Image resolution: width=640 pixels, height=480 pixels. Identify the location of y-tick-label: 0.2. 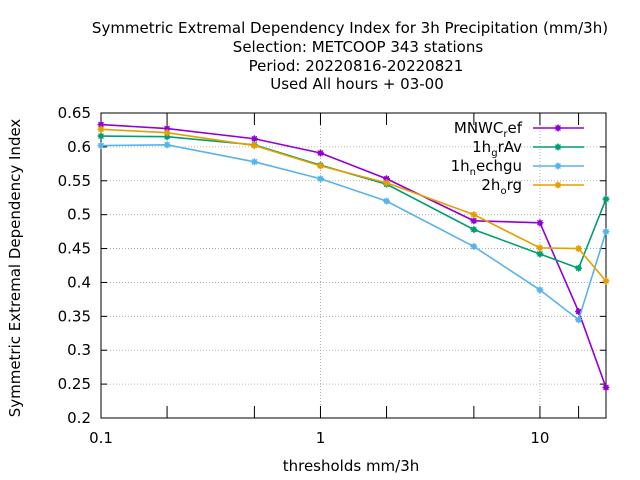
(79, 418).